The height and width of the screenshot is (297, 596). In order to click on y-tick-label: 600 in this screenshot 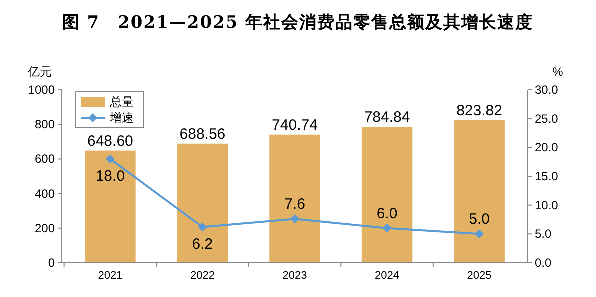, I will do `click(45, 159)`.